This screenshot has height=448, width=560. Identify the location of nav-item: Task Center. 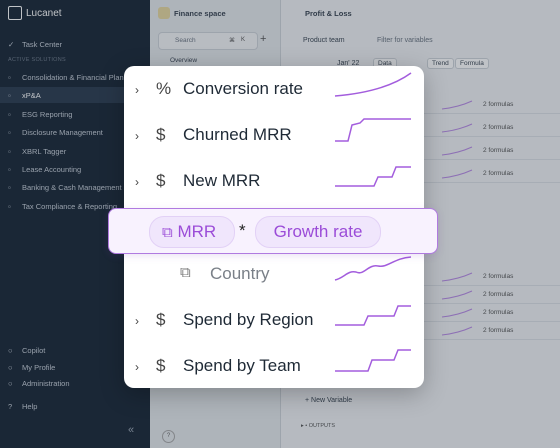
(42, 44).